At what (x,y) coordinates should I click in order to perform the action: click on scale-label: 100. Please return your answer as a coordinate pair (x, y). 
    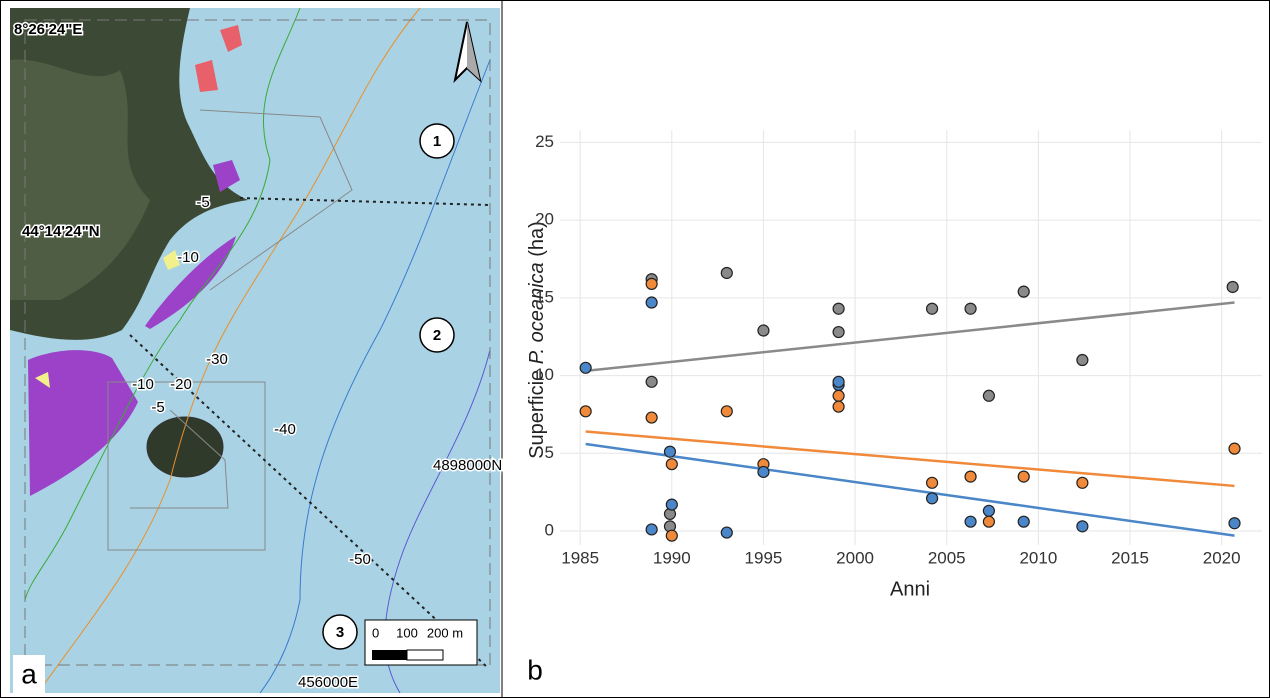
    Looking at the image, I should click on (407, 632).